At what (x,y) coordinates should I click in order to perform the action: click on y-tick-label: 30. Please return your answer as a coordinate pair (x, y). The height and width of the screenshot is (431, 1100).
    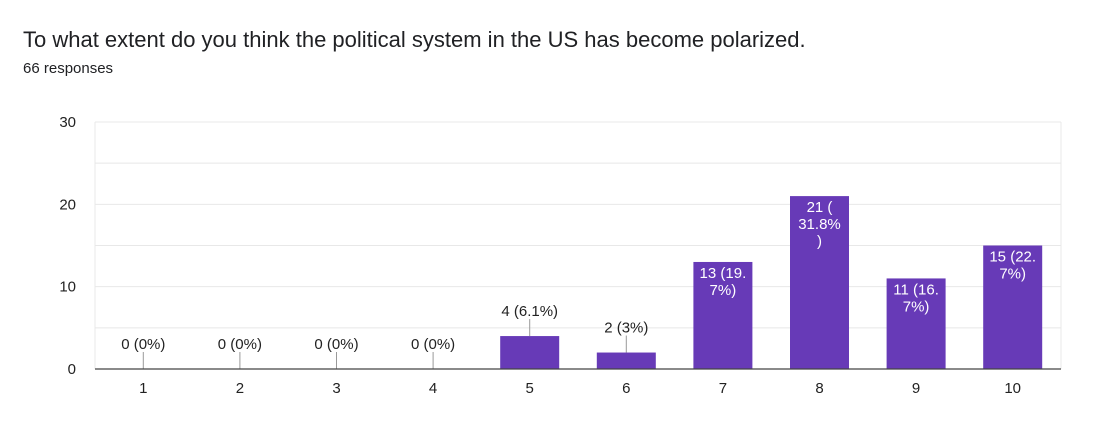
    Looking at the image, I should click on (67, 122).